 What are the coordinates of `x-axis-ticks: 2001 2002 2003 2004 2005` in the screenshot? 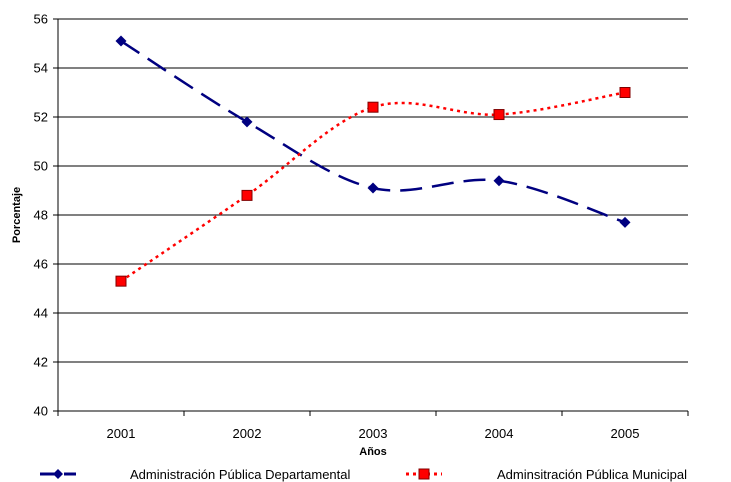 It's located at (373, 426).